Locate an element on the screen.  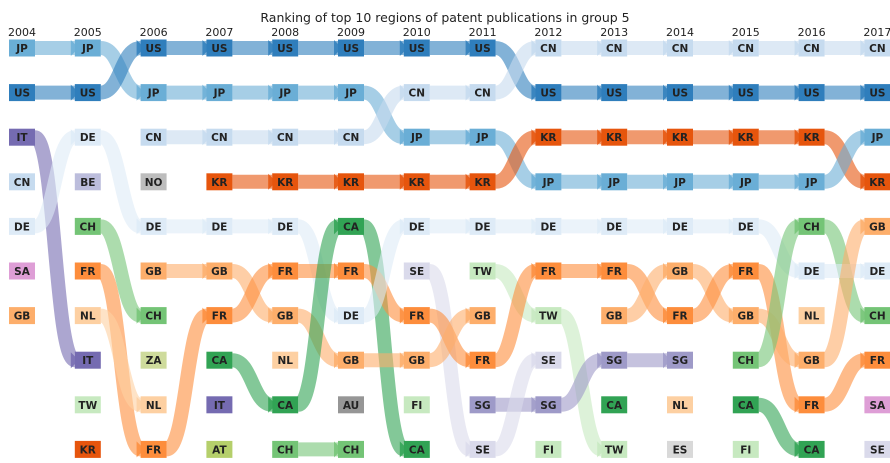
node-CA-2010: CA is located at coordinates (416, 449).